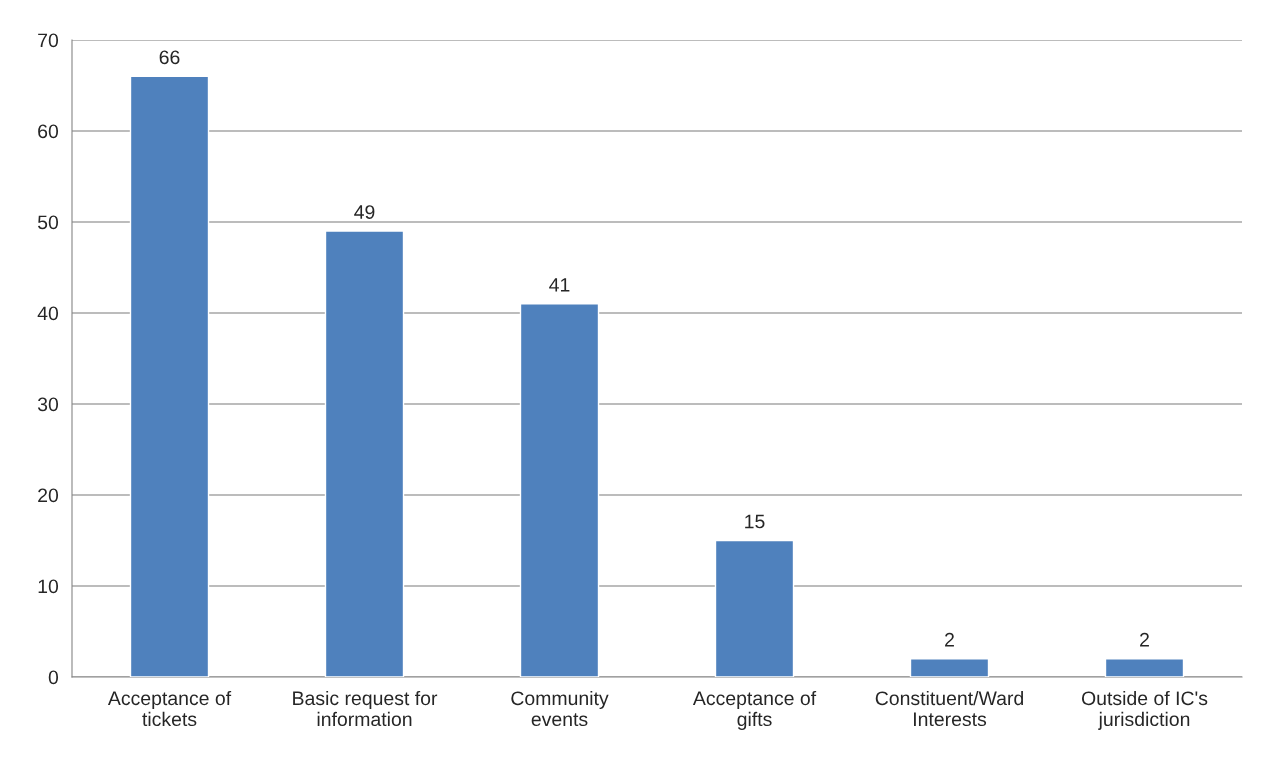 The width and height of the screenshot is (1268, 758). Describe the element at coordinates (949, 708) in the screenshot. I see `x-tick-label: Constituent/Ward Interests` at that location.